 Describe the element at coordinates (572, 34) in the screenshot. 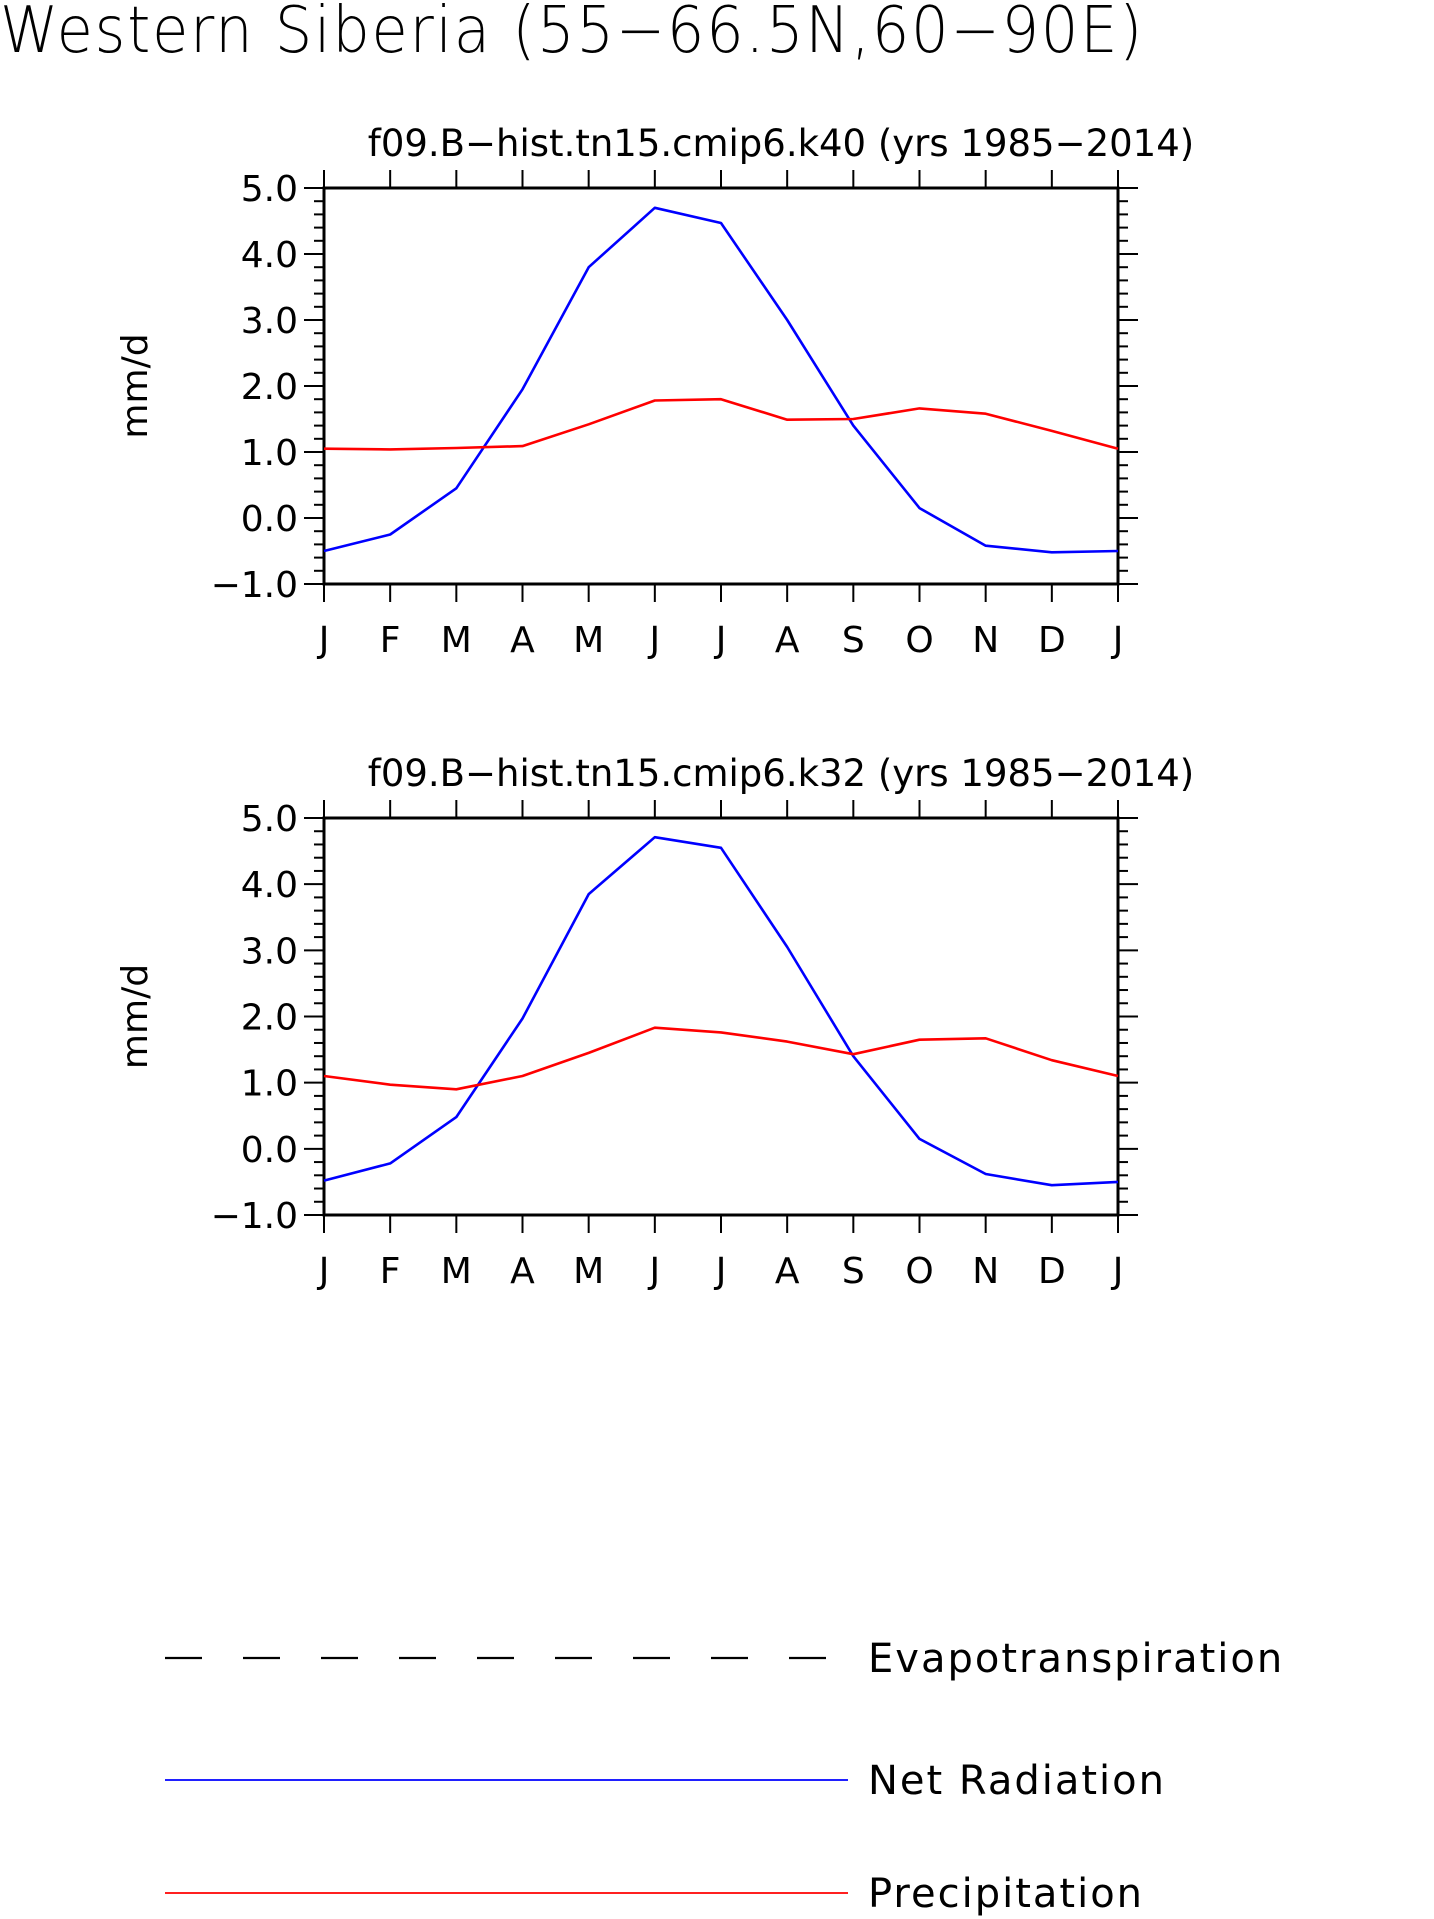

I see `main-title: Western Siberia (55−66.5N,60−90E)` at that location.